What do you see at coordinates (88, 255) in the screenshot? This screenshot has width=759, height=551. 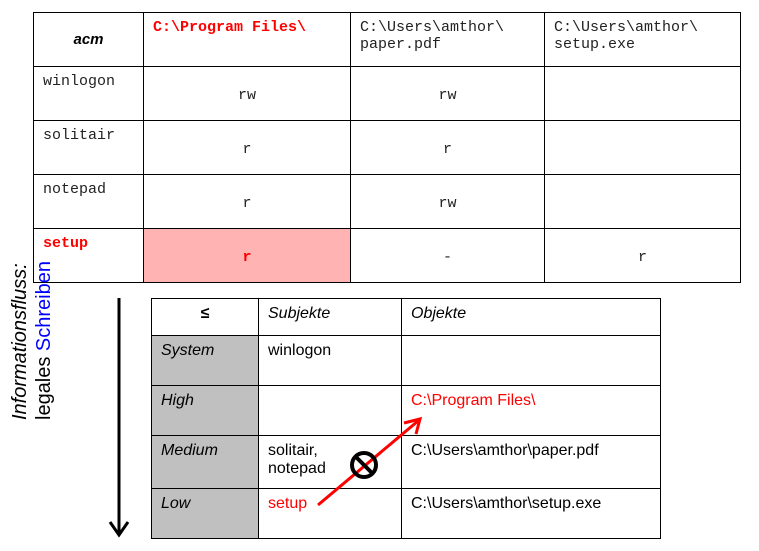 I see `subject-cell: setup` at bounding box center [88, 255].